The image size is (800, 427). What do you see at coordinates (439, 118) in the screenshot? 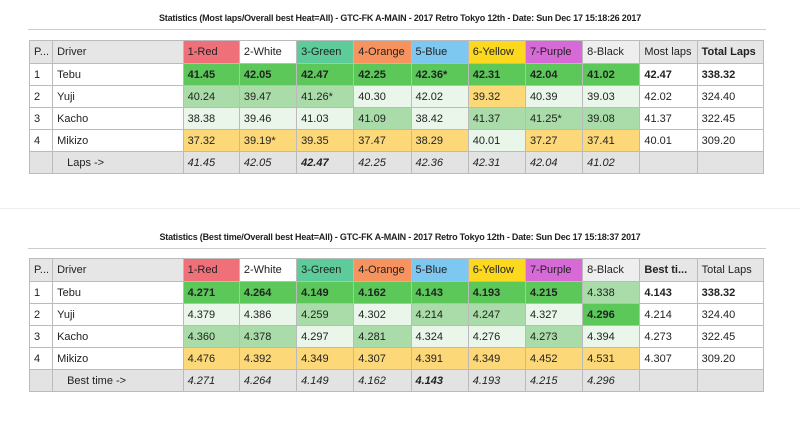
I see `lane-result-cell: 38.42` at bounding box center [439, 118].